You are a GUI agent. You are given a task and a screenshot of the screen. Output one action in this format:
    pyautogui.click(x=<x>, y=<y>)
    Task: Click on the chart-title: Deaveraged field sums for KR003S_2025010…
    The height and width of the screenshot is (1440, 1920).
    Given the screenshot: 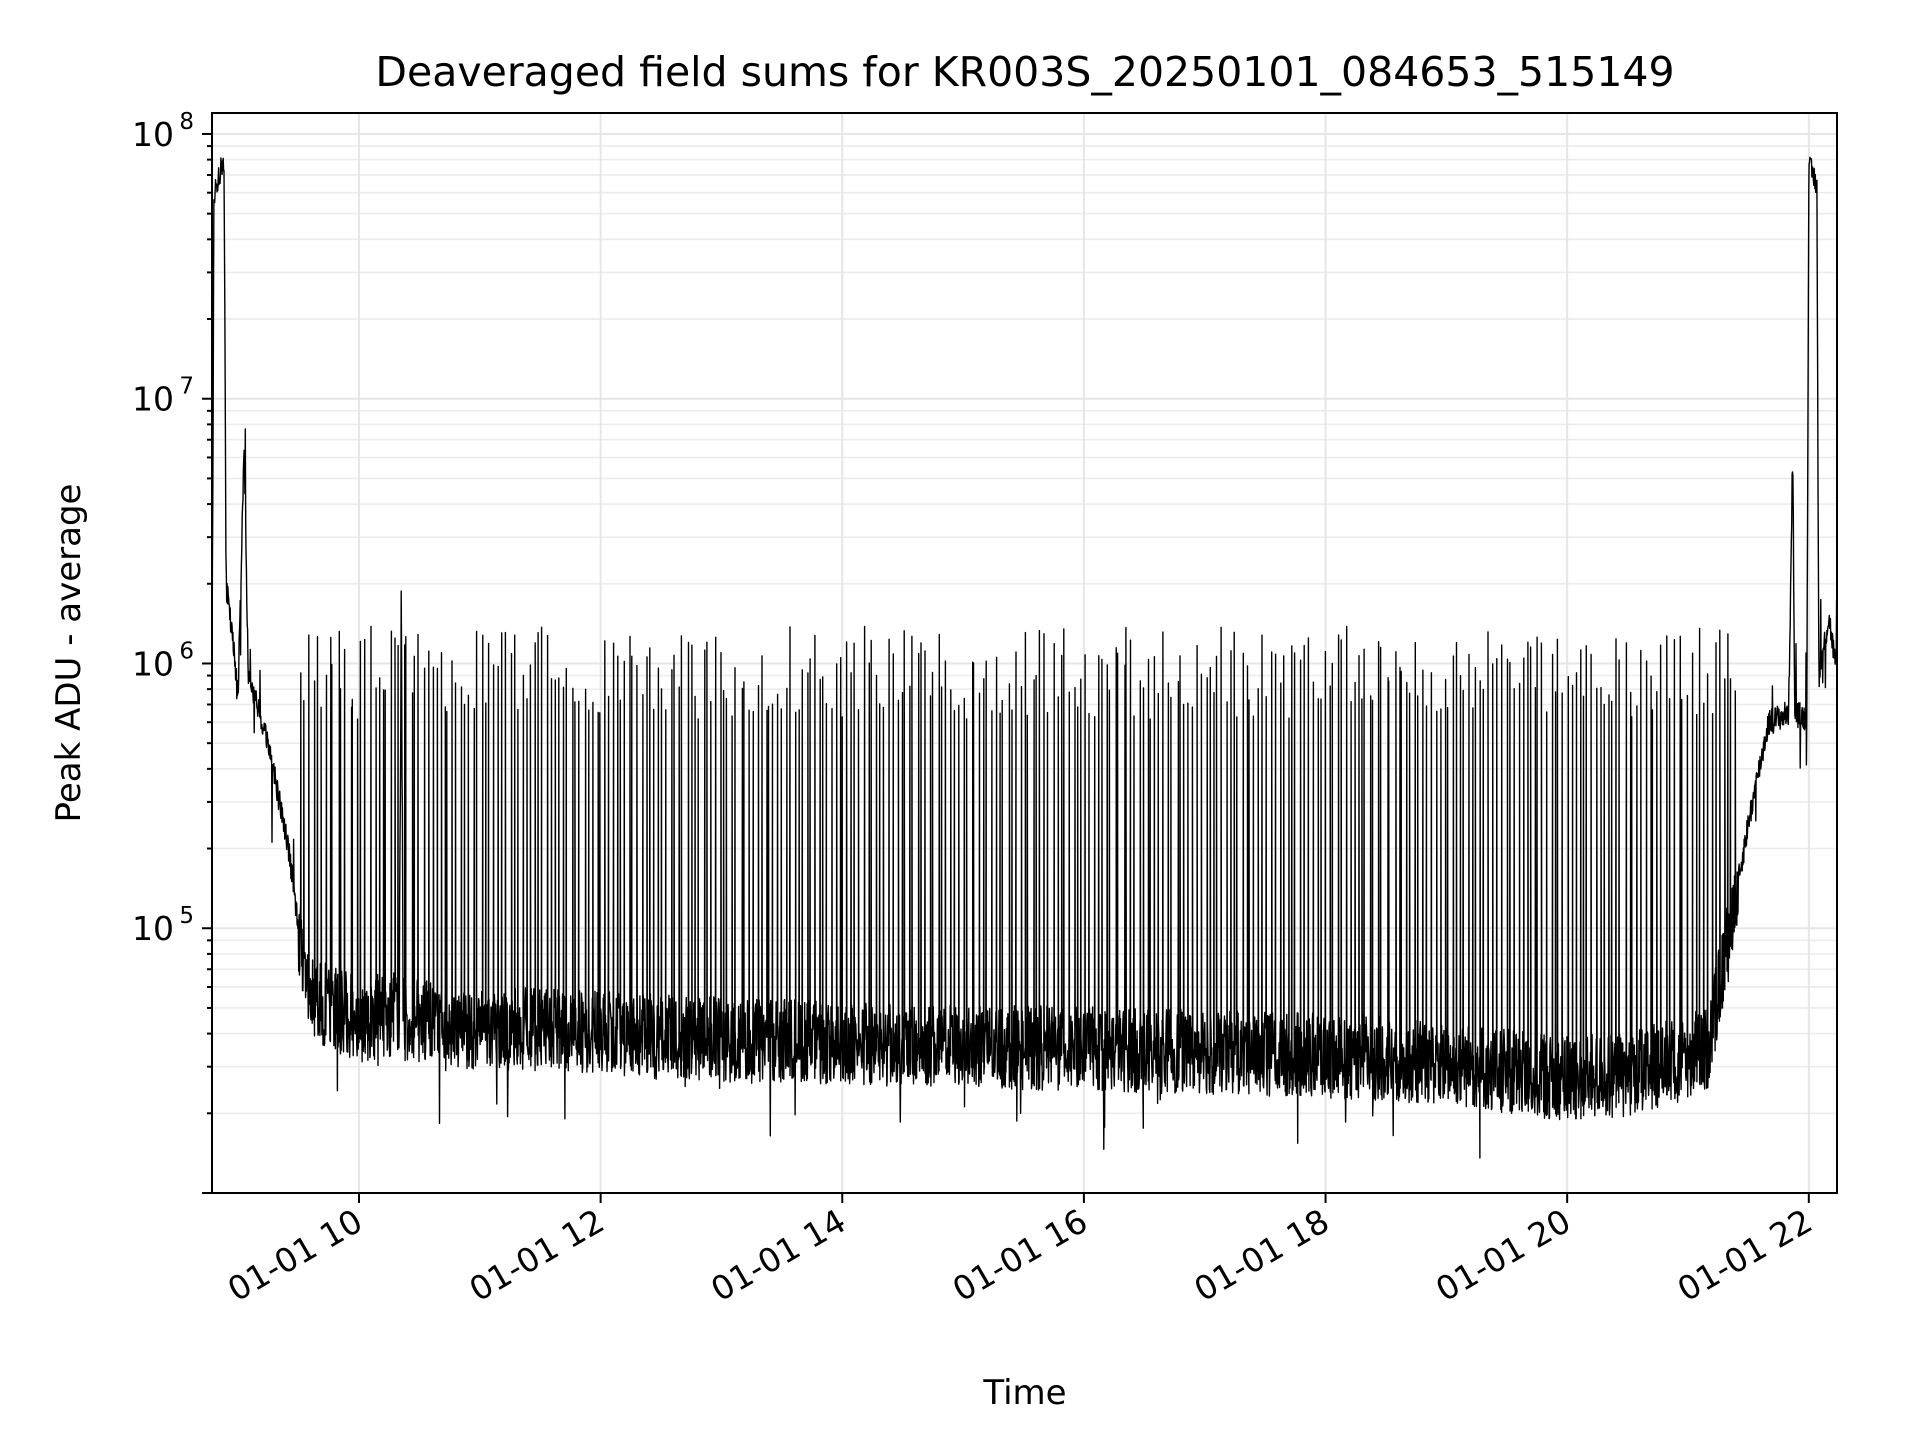 What is the action you would take?
    pyautogui.click(x=1024, y=72)
    